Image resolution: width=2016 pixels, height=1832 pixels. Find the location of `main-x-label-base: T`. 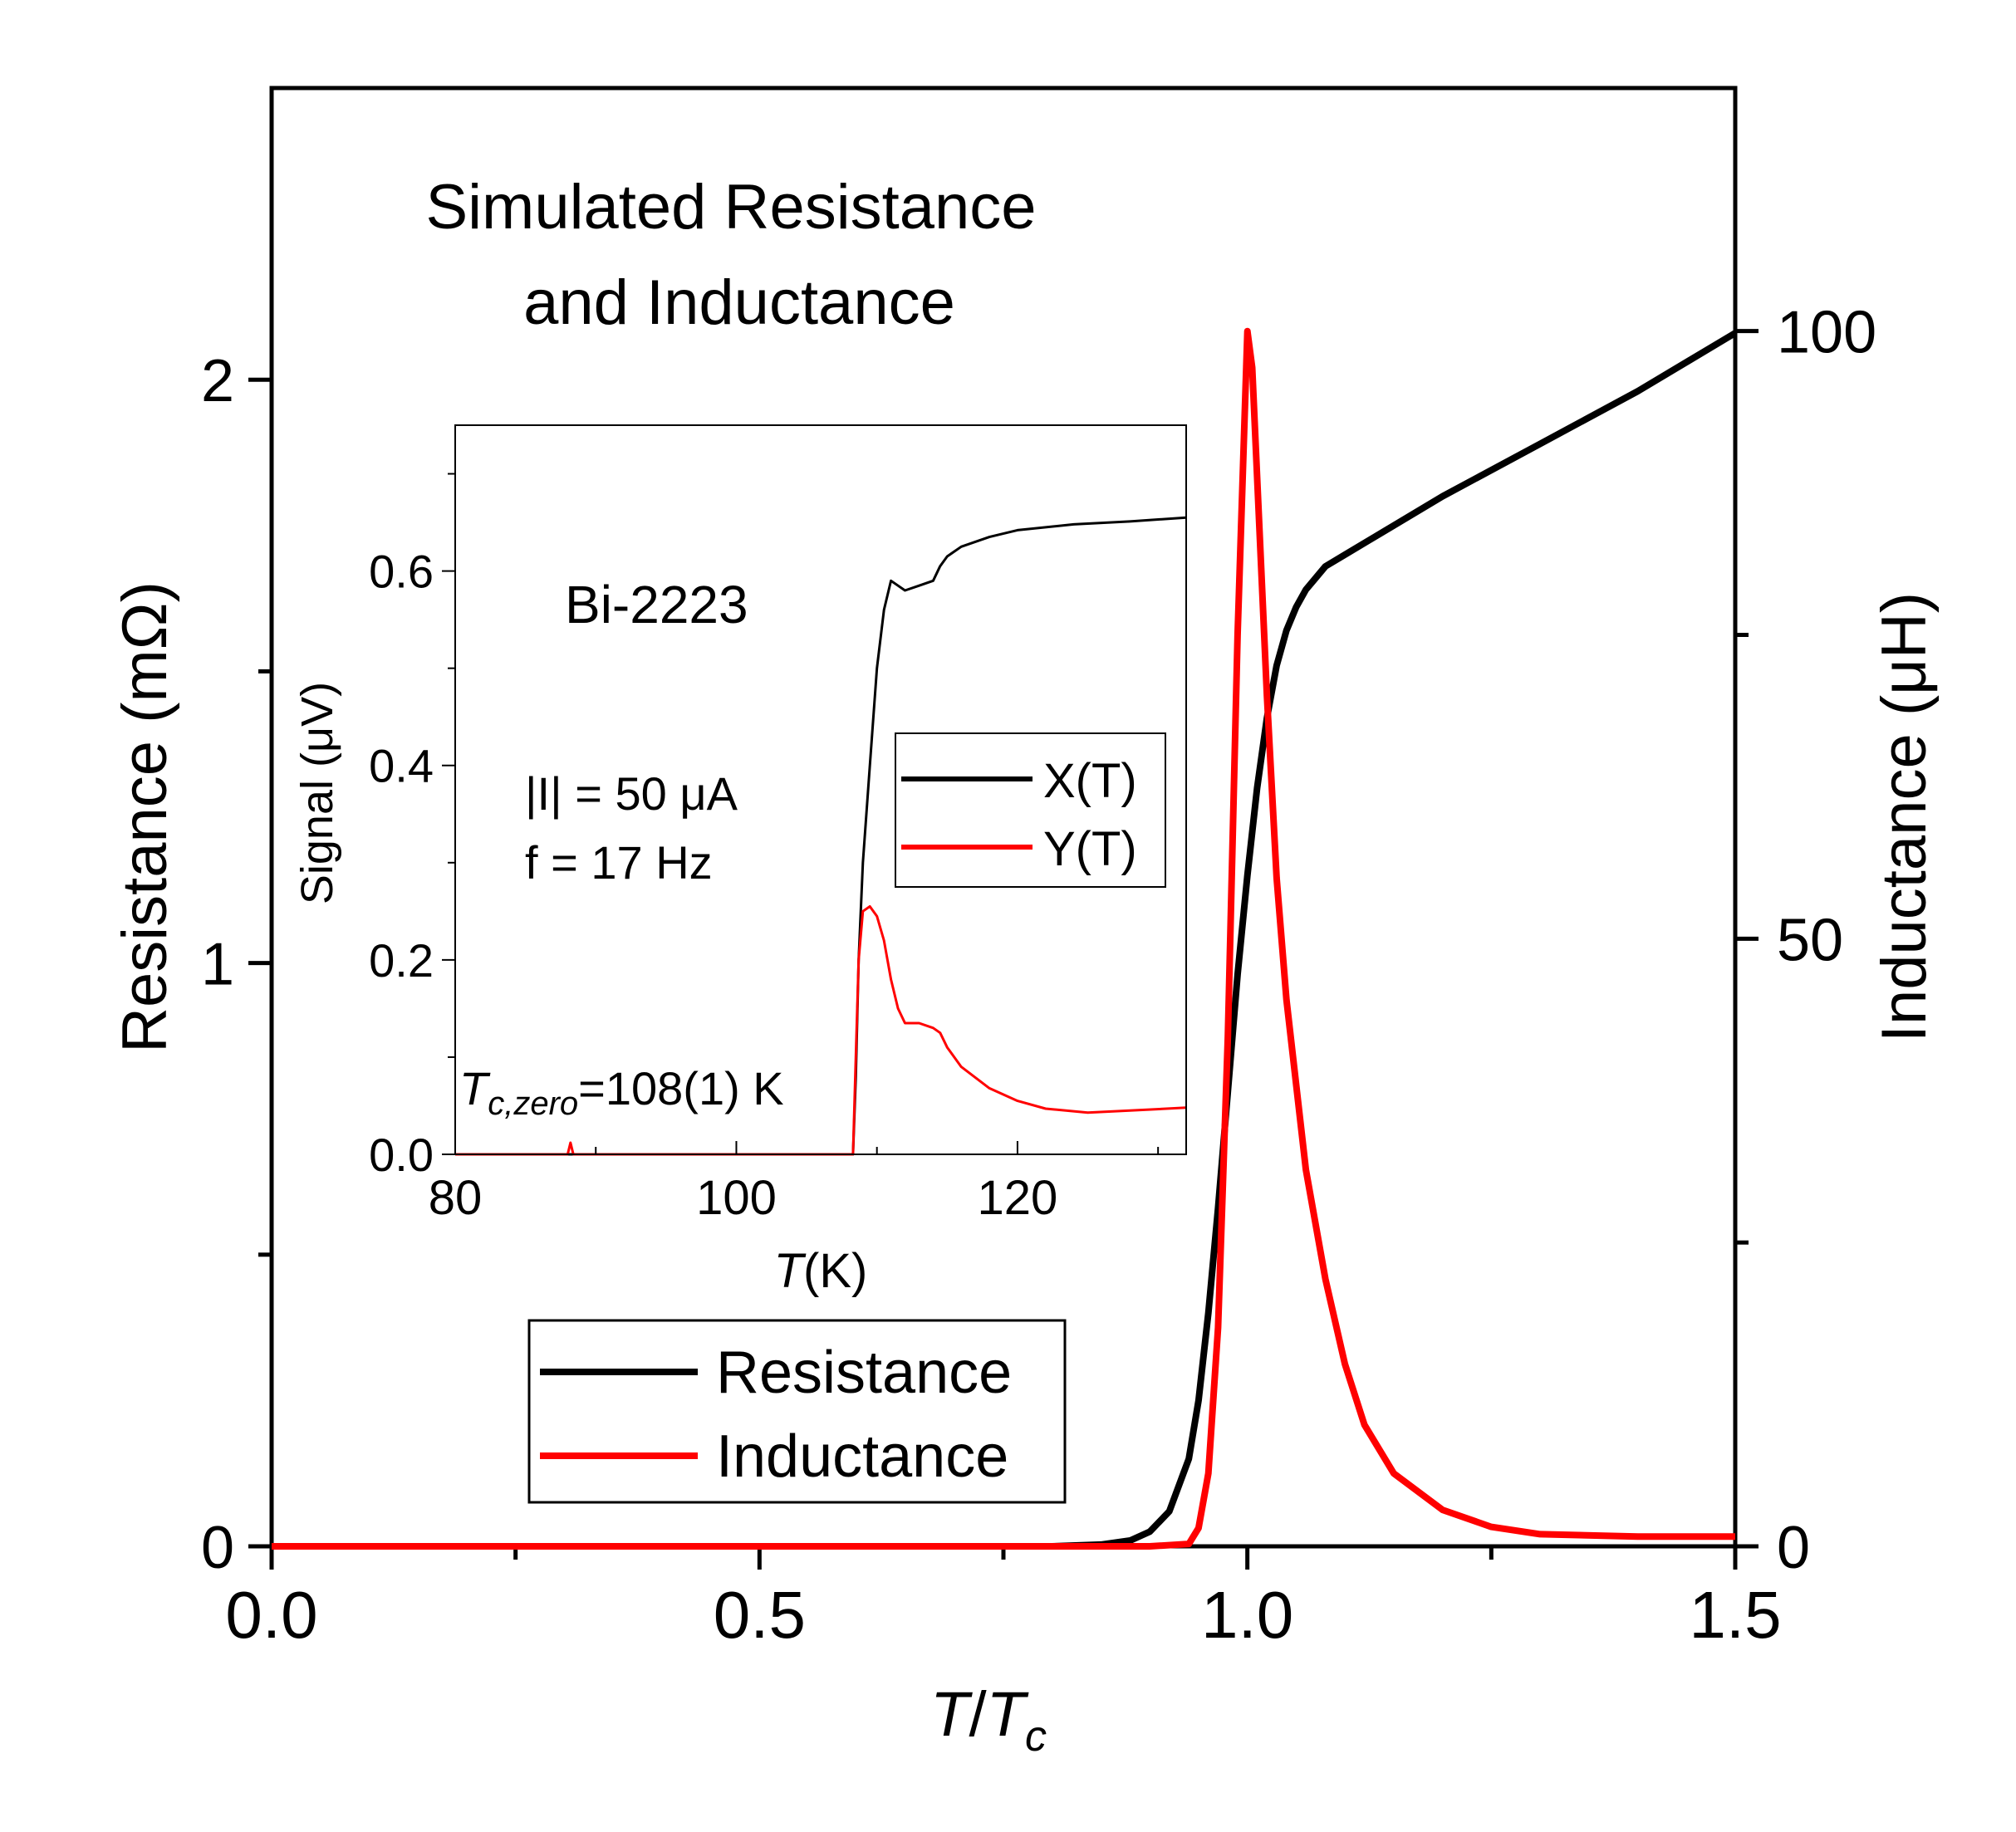

main-x-label-base: T is located at coordinates (1008, 1715).